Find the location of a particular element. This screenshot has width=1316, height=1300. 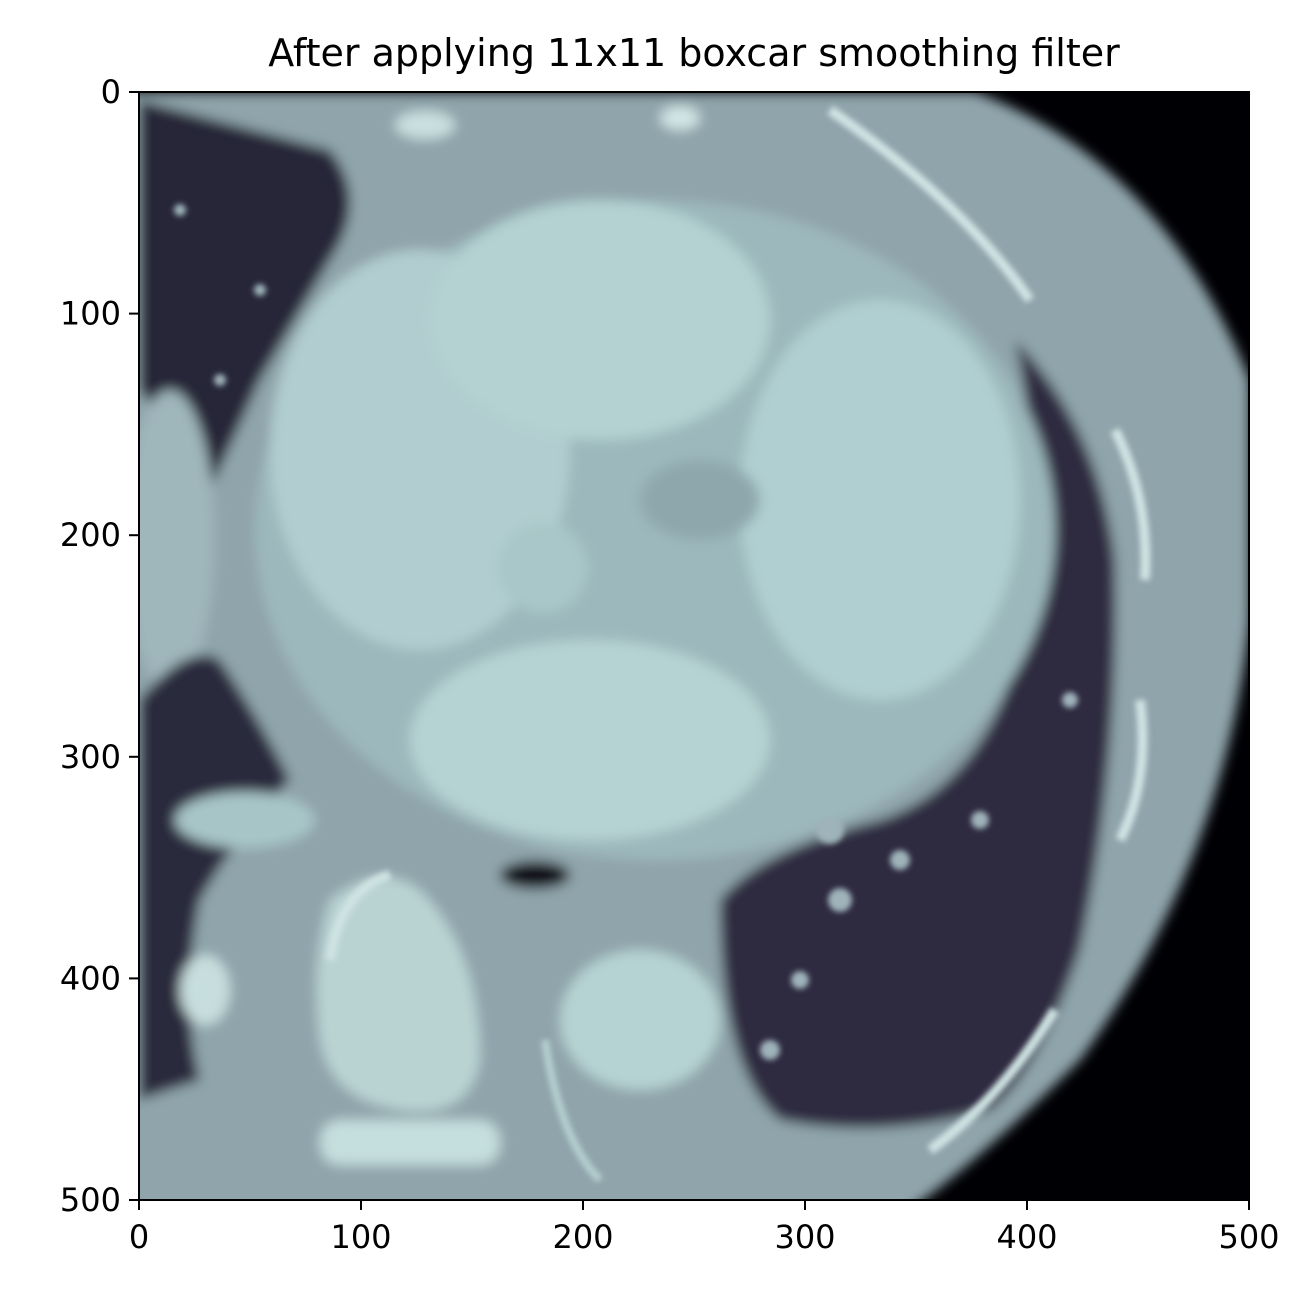

aortic-root is located at coordinates (543, 568).